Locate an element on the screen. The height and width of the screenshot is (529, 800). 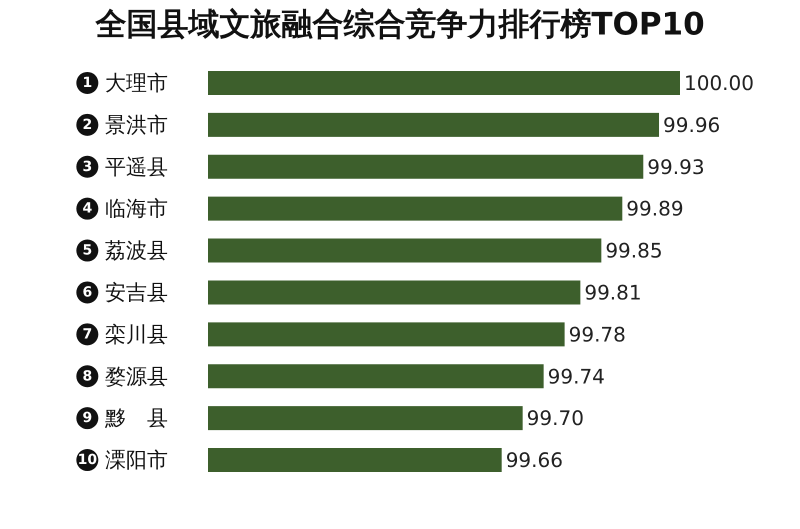
text: 6 is located at coordinates (87, 292).